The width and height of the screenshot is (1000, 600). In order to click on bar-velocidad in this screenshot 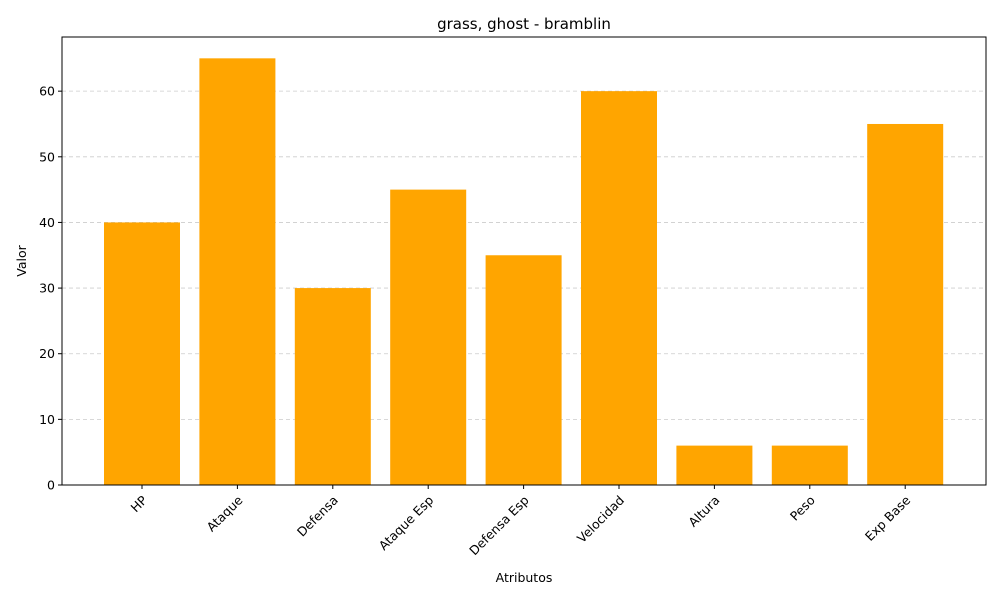, I will do `click(619, 288)`.